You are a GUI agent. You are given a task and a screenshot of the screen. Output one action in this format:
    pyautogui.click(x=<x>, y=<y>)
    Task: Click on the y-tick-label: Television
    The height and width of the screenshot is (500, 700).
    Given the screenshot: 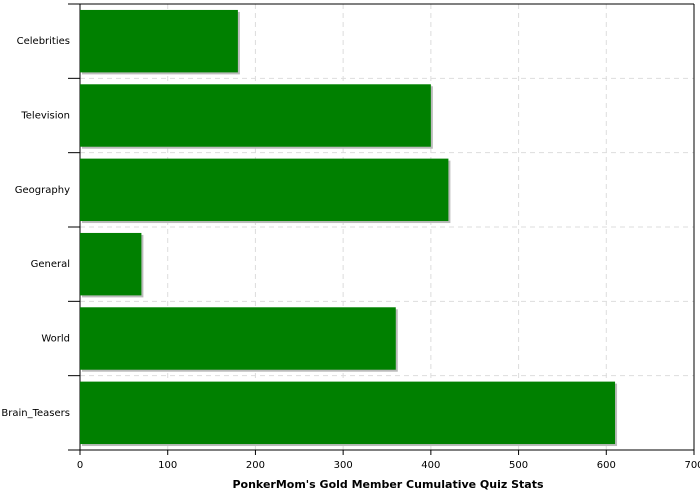 What is the action you would take?
    pyautogui.click(x=45, y=116)
    